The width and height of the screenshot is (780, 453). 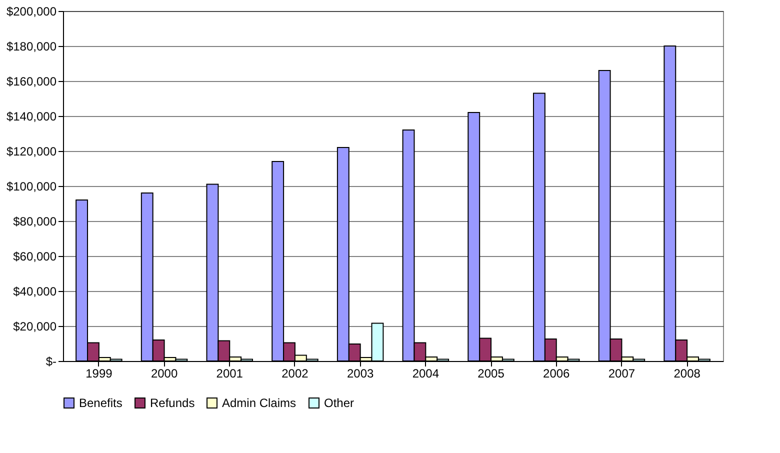 What do you see at coordinates (172, 403) in the screenshot?
I see `legend-label: Refunds` at bounding box center [172, 403].